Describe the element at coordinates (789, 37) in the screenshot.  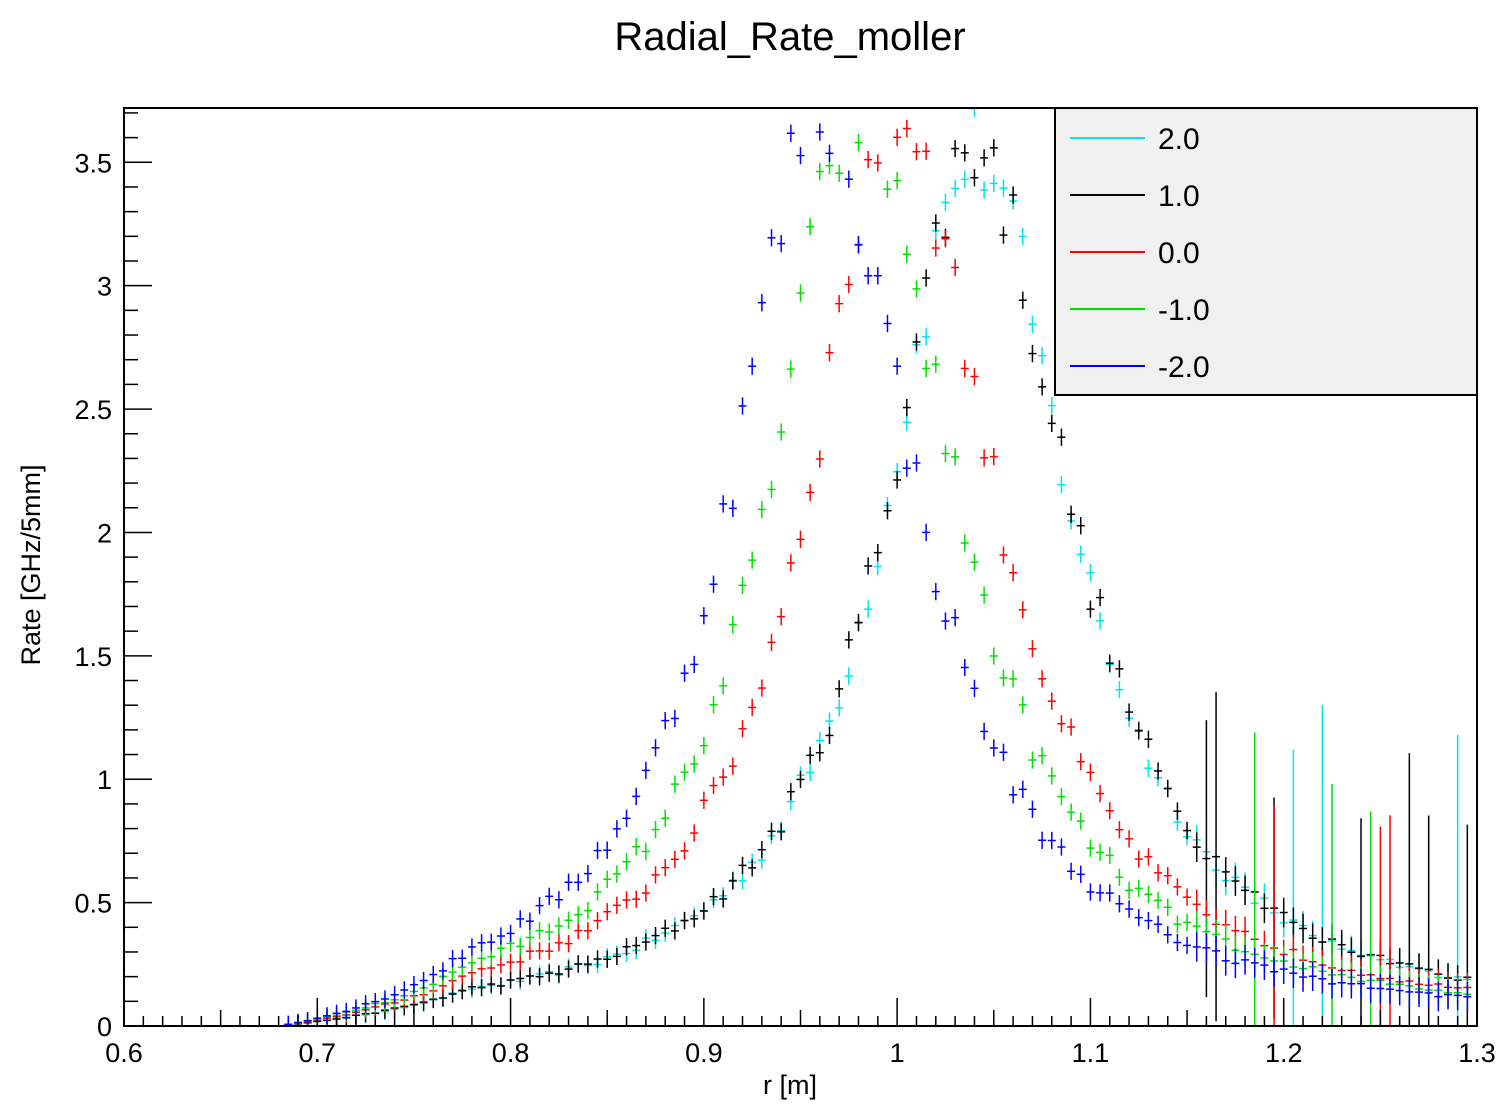
I see `chart-title: Radial_Rate_moller` at that location.